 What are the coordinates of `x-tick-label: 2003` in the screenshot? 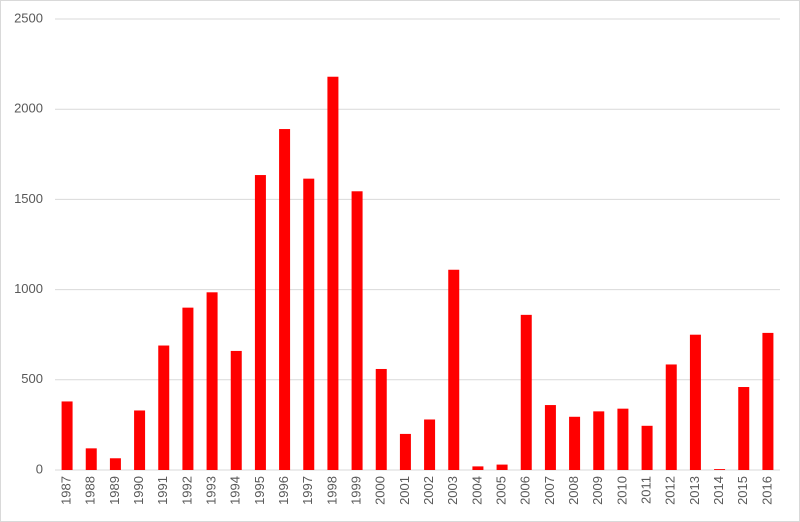 It's located at (452, 490).